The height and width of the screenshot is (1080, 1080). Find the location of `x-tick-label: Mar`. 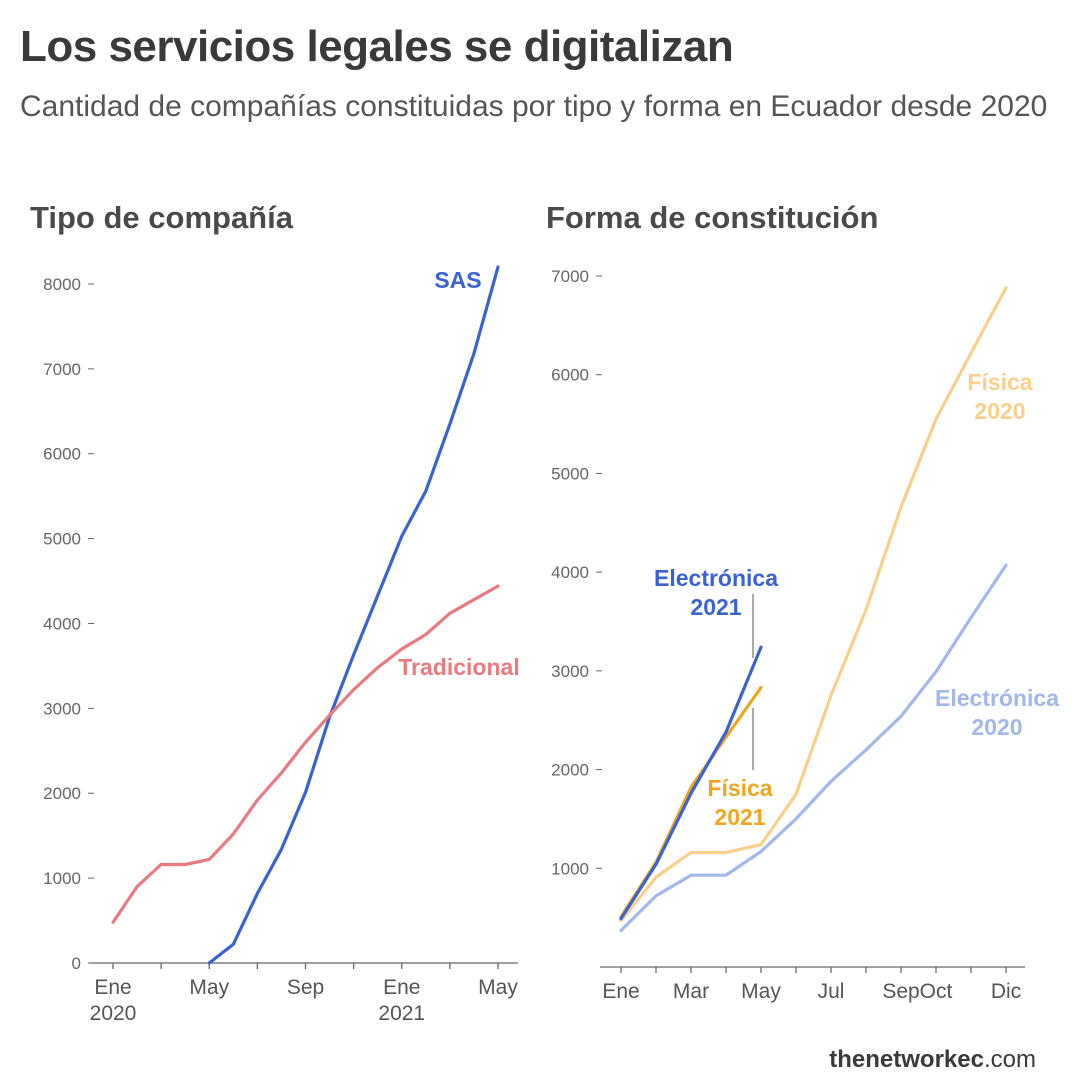

x-tick-label: Mar is located at coordinates (691, 991).